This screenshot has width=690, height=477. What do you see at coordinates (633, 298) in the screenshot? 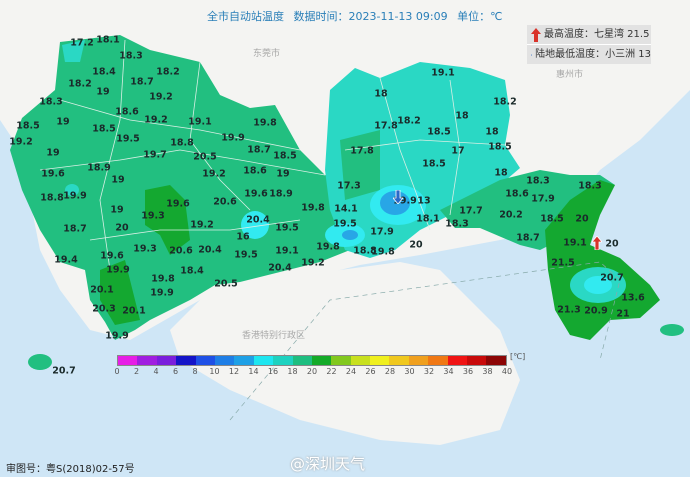
I see `station-temp: 13.6` at bounding box center [633, 298].